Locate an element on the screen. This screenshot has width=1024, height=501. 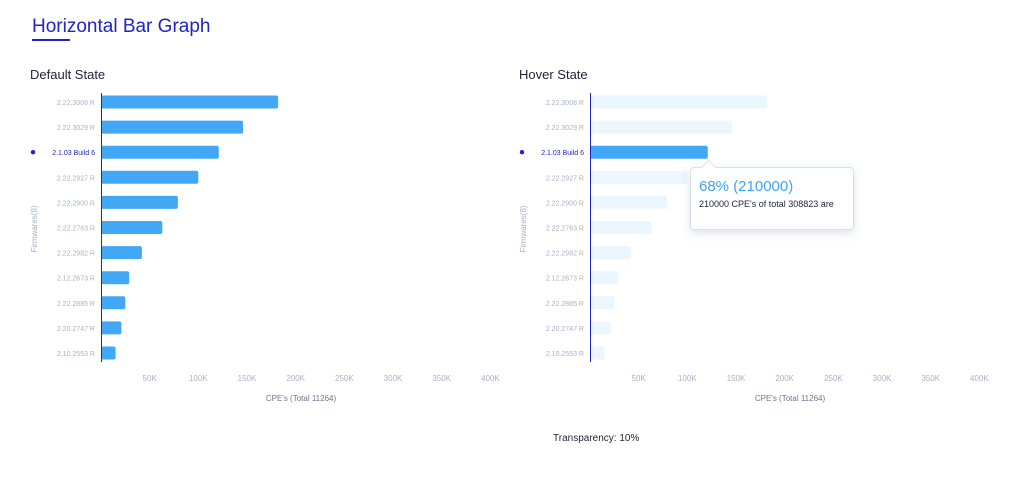
default-state-title: Default State is located at coordinates (68, 74).